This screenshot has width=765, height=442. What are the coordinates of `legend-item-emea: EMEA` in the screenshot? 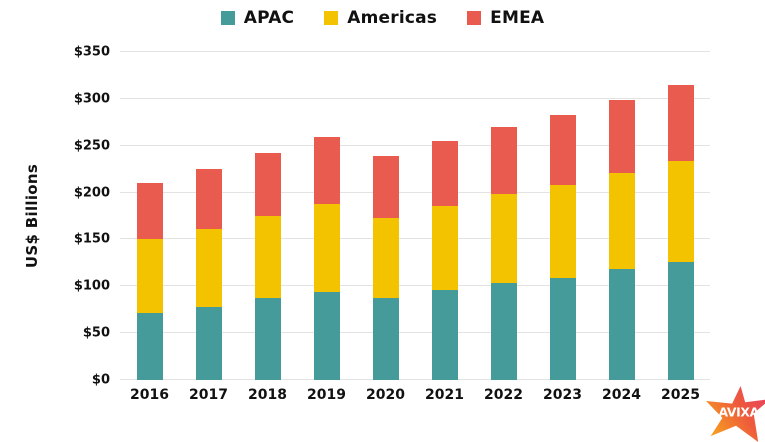 It's located at (505, 18).